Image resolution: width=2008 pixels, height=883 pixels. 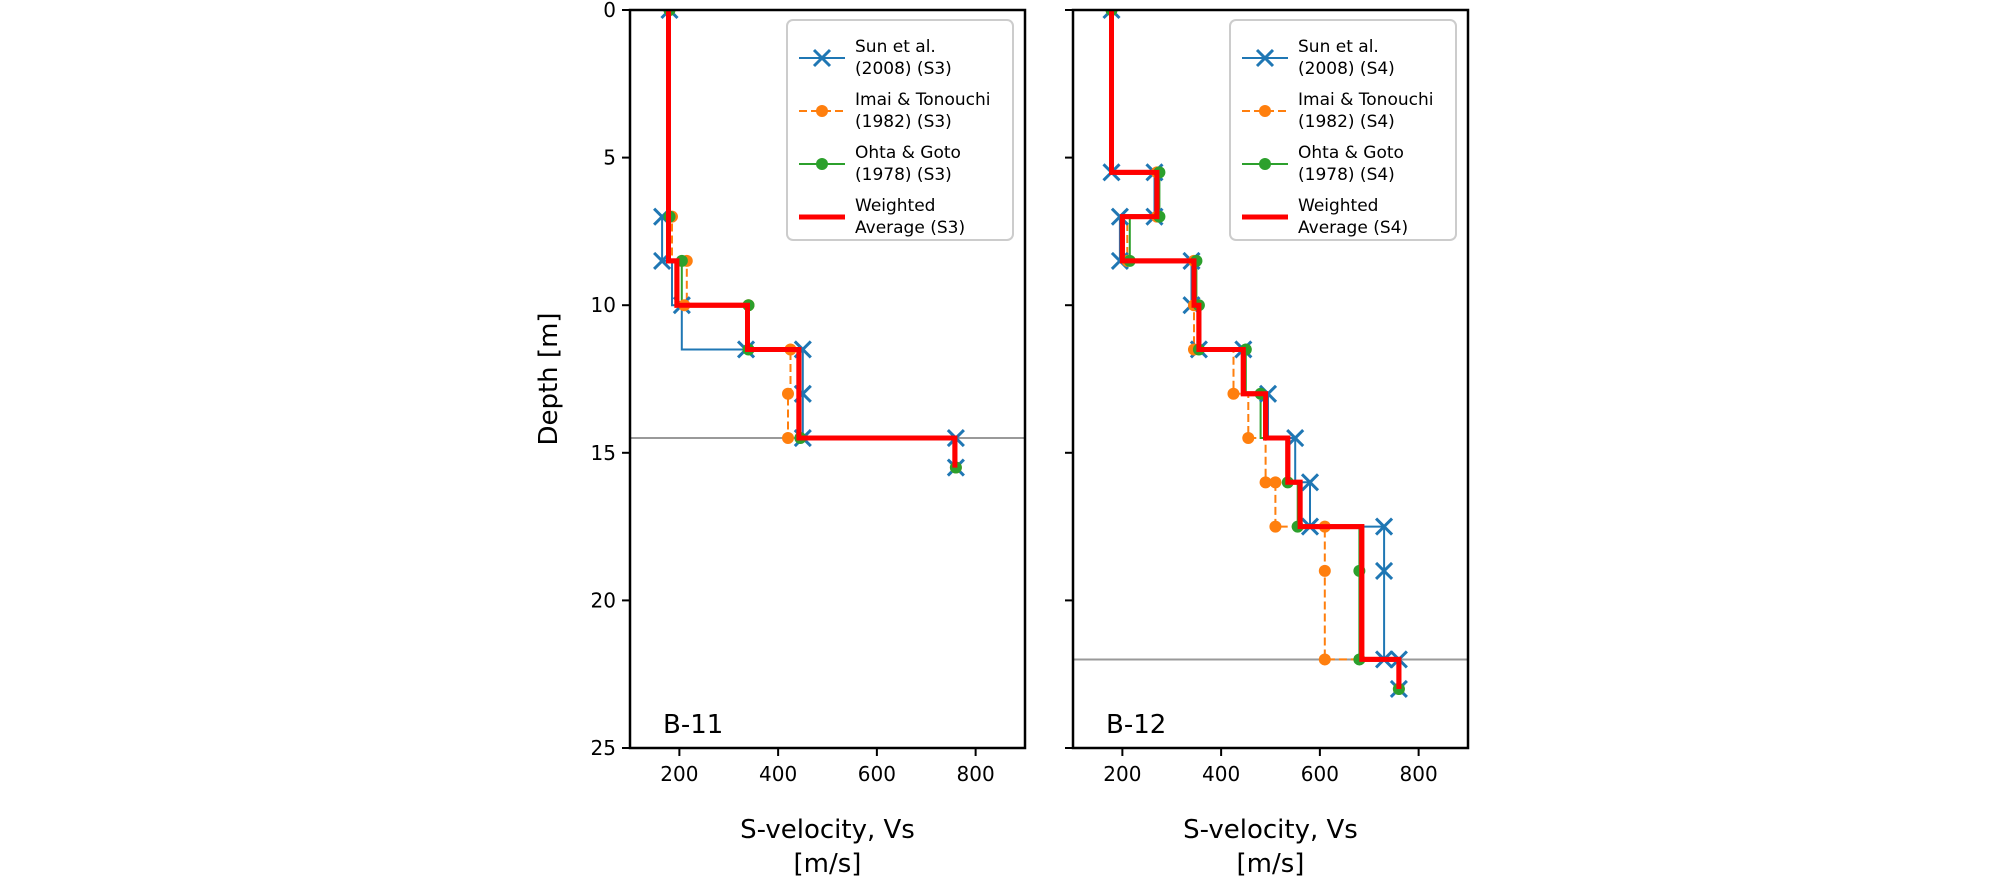 I want to click on panel1-legend-label-1-line1: Imai & Tonouchi, so click(x=1365, y=100).